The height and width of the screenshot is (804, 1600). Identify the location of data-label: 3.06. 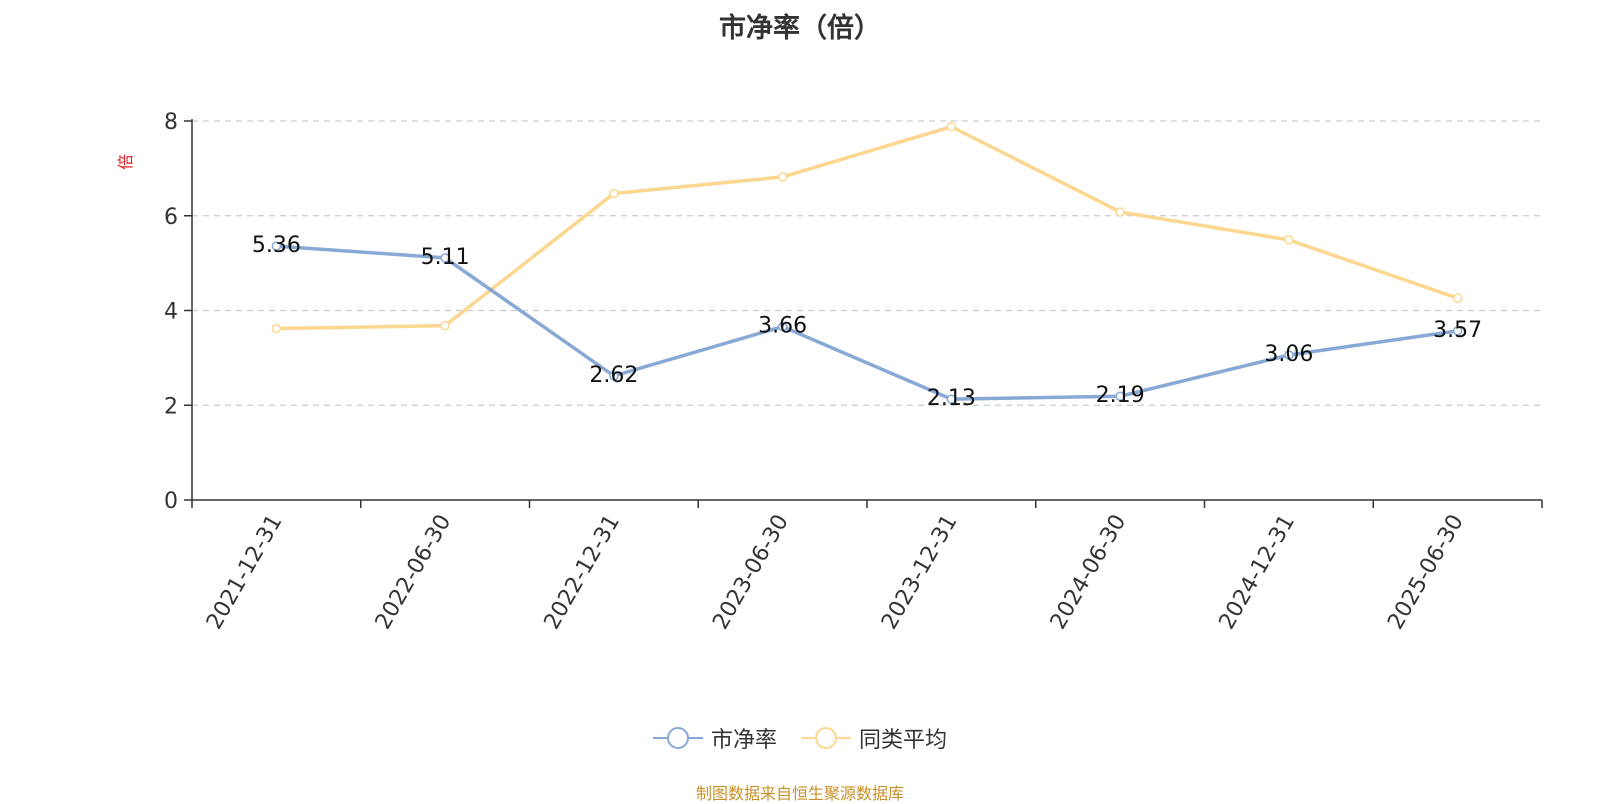
(1288, 354).